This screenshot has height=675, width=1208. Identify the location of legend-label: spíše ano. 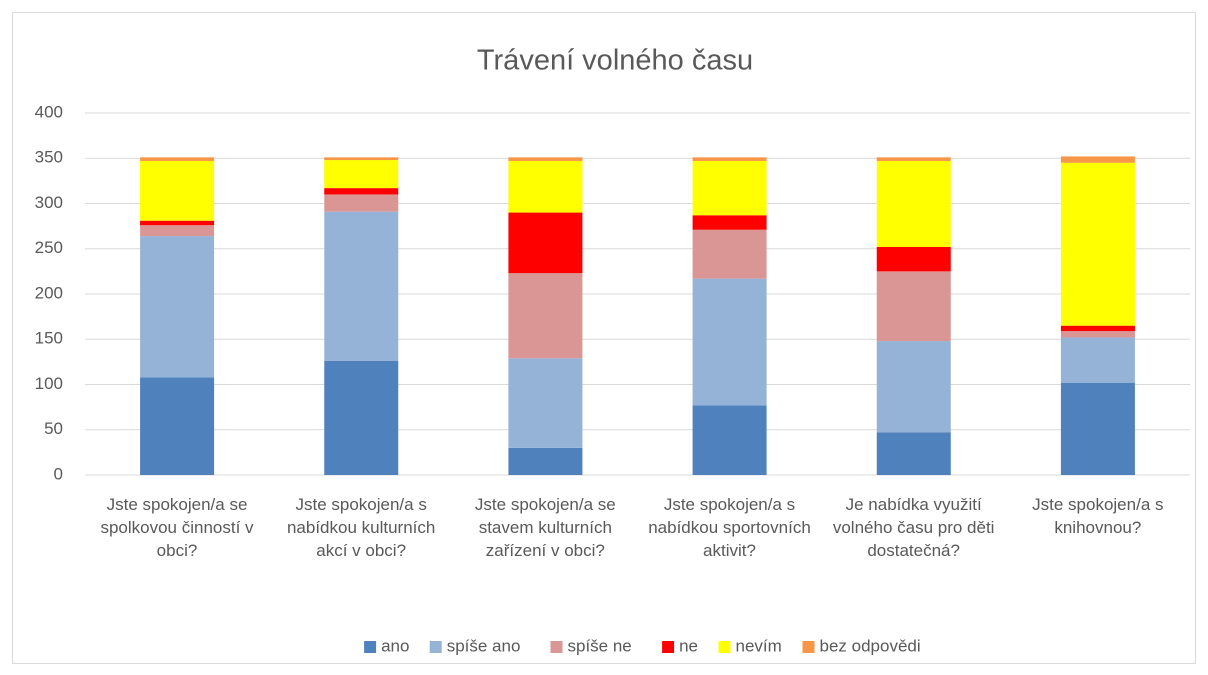
(484, 645).